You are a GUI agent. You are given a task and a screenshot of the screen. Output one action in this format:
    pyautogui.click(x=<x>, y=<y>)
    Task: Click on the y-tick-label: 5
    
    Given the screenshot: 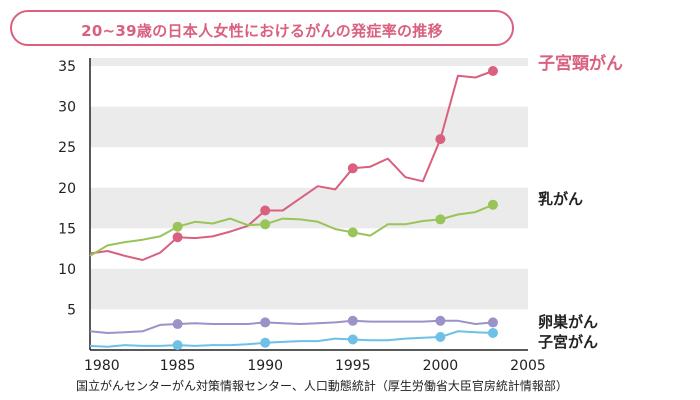 What is the action you would take?
    pyautogui.click(x=71, y=310)
    